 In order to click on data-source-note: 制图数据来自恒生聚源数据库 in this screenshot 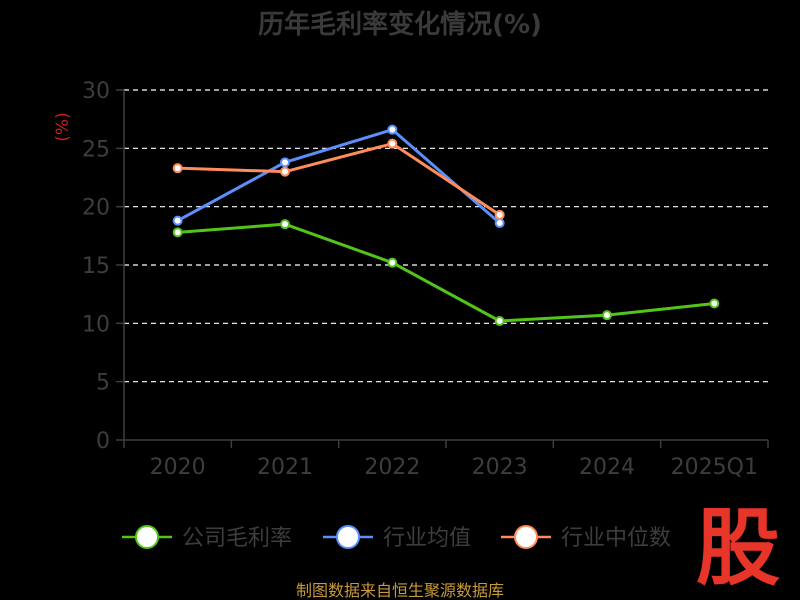, I will do `click(400, 590)`.